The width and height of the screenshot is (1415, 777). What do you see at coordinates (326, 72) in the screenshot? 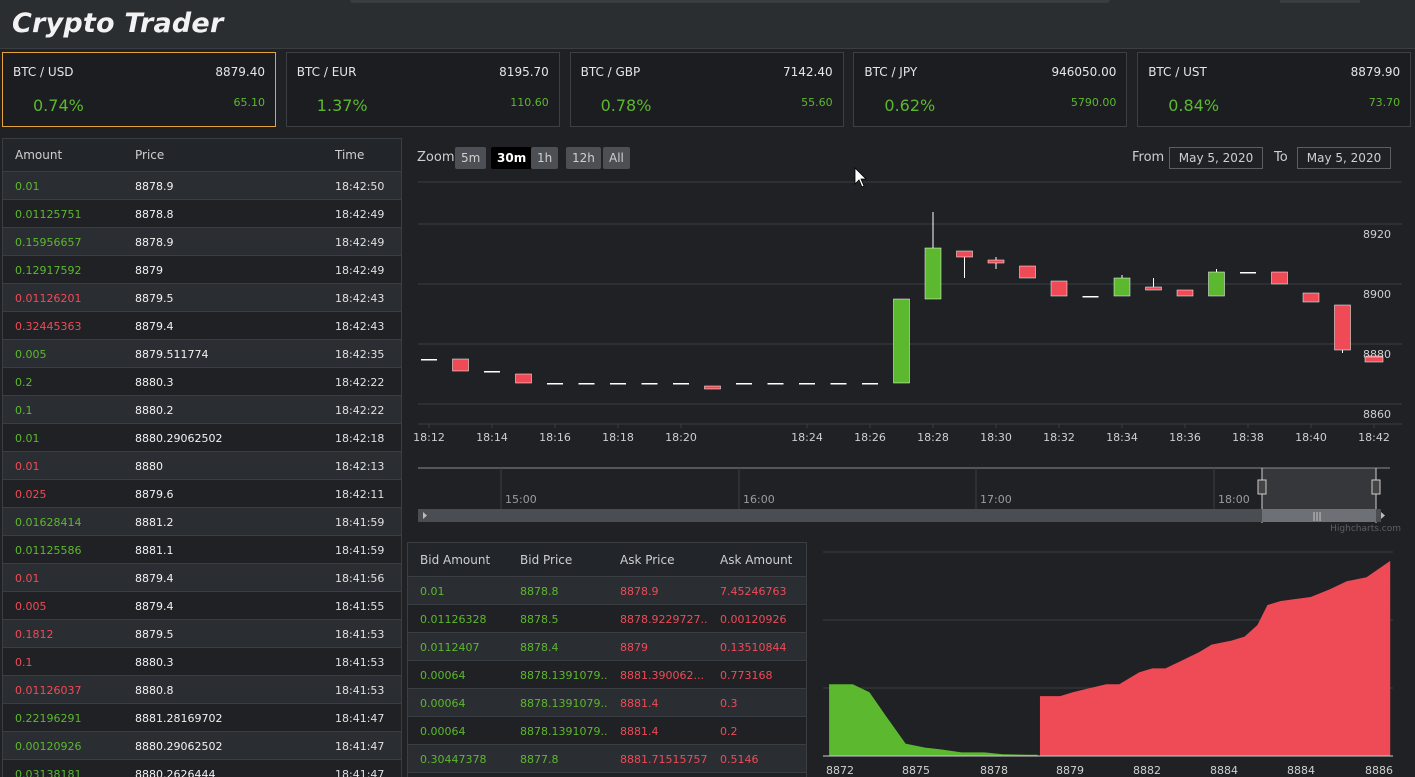
I see `ticker-pair: BTC / EUR` at bounding box center [326, 72].